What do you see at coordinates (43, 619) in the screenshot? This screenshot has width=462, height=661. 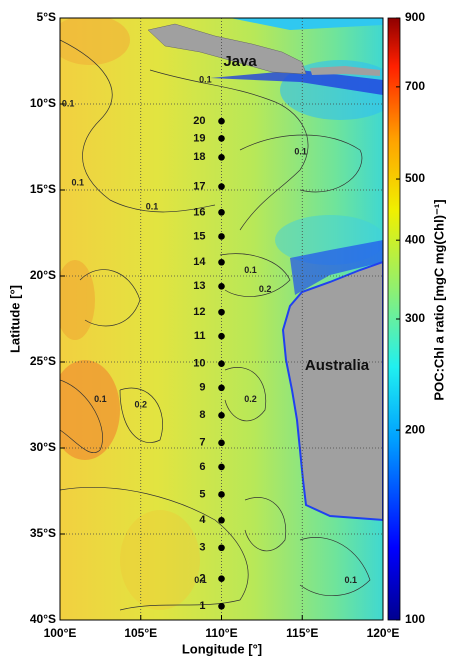 I see `y-tick-label: 40°S` at bounding box center [43, 619].